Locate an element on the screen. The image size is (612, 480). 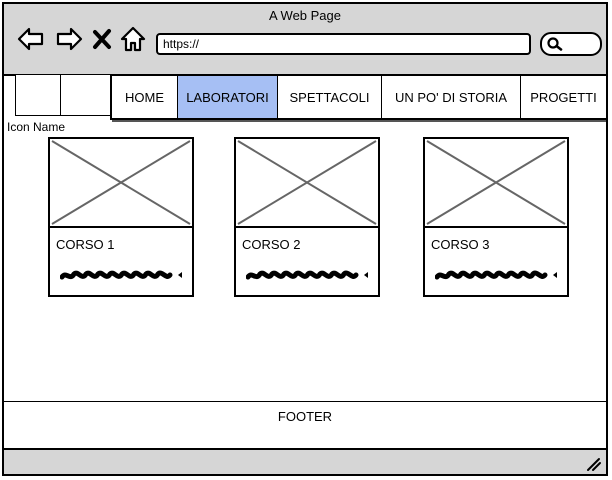
home-icon is located at coordinates (133, 39).